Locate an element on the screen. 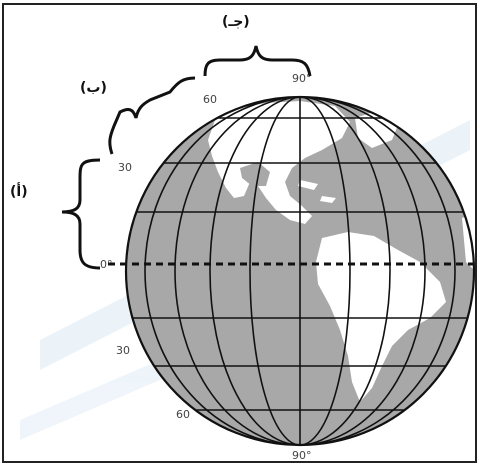  lat-label-60-south: 60 is located at coordinates (183, 414).